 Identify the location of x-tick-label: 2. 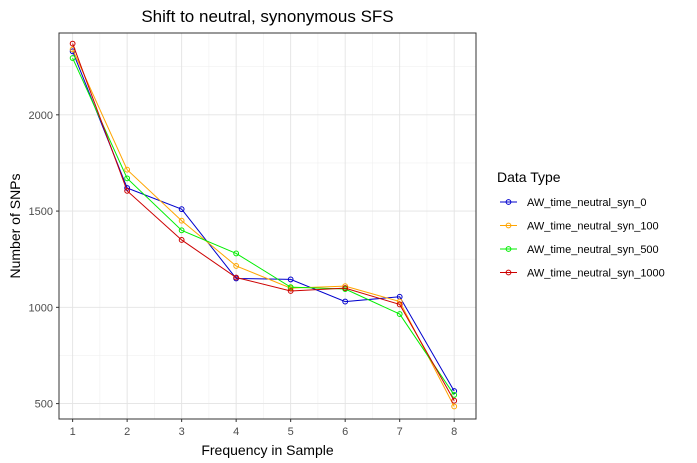
(127, 432).